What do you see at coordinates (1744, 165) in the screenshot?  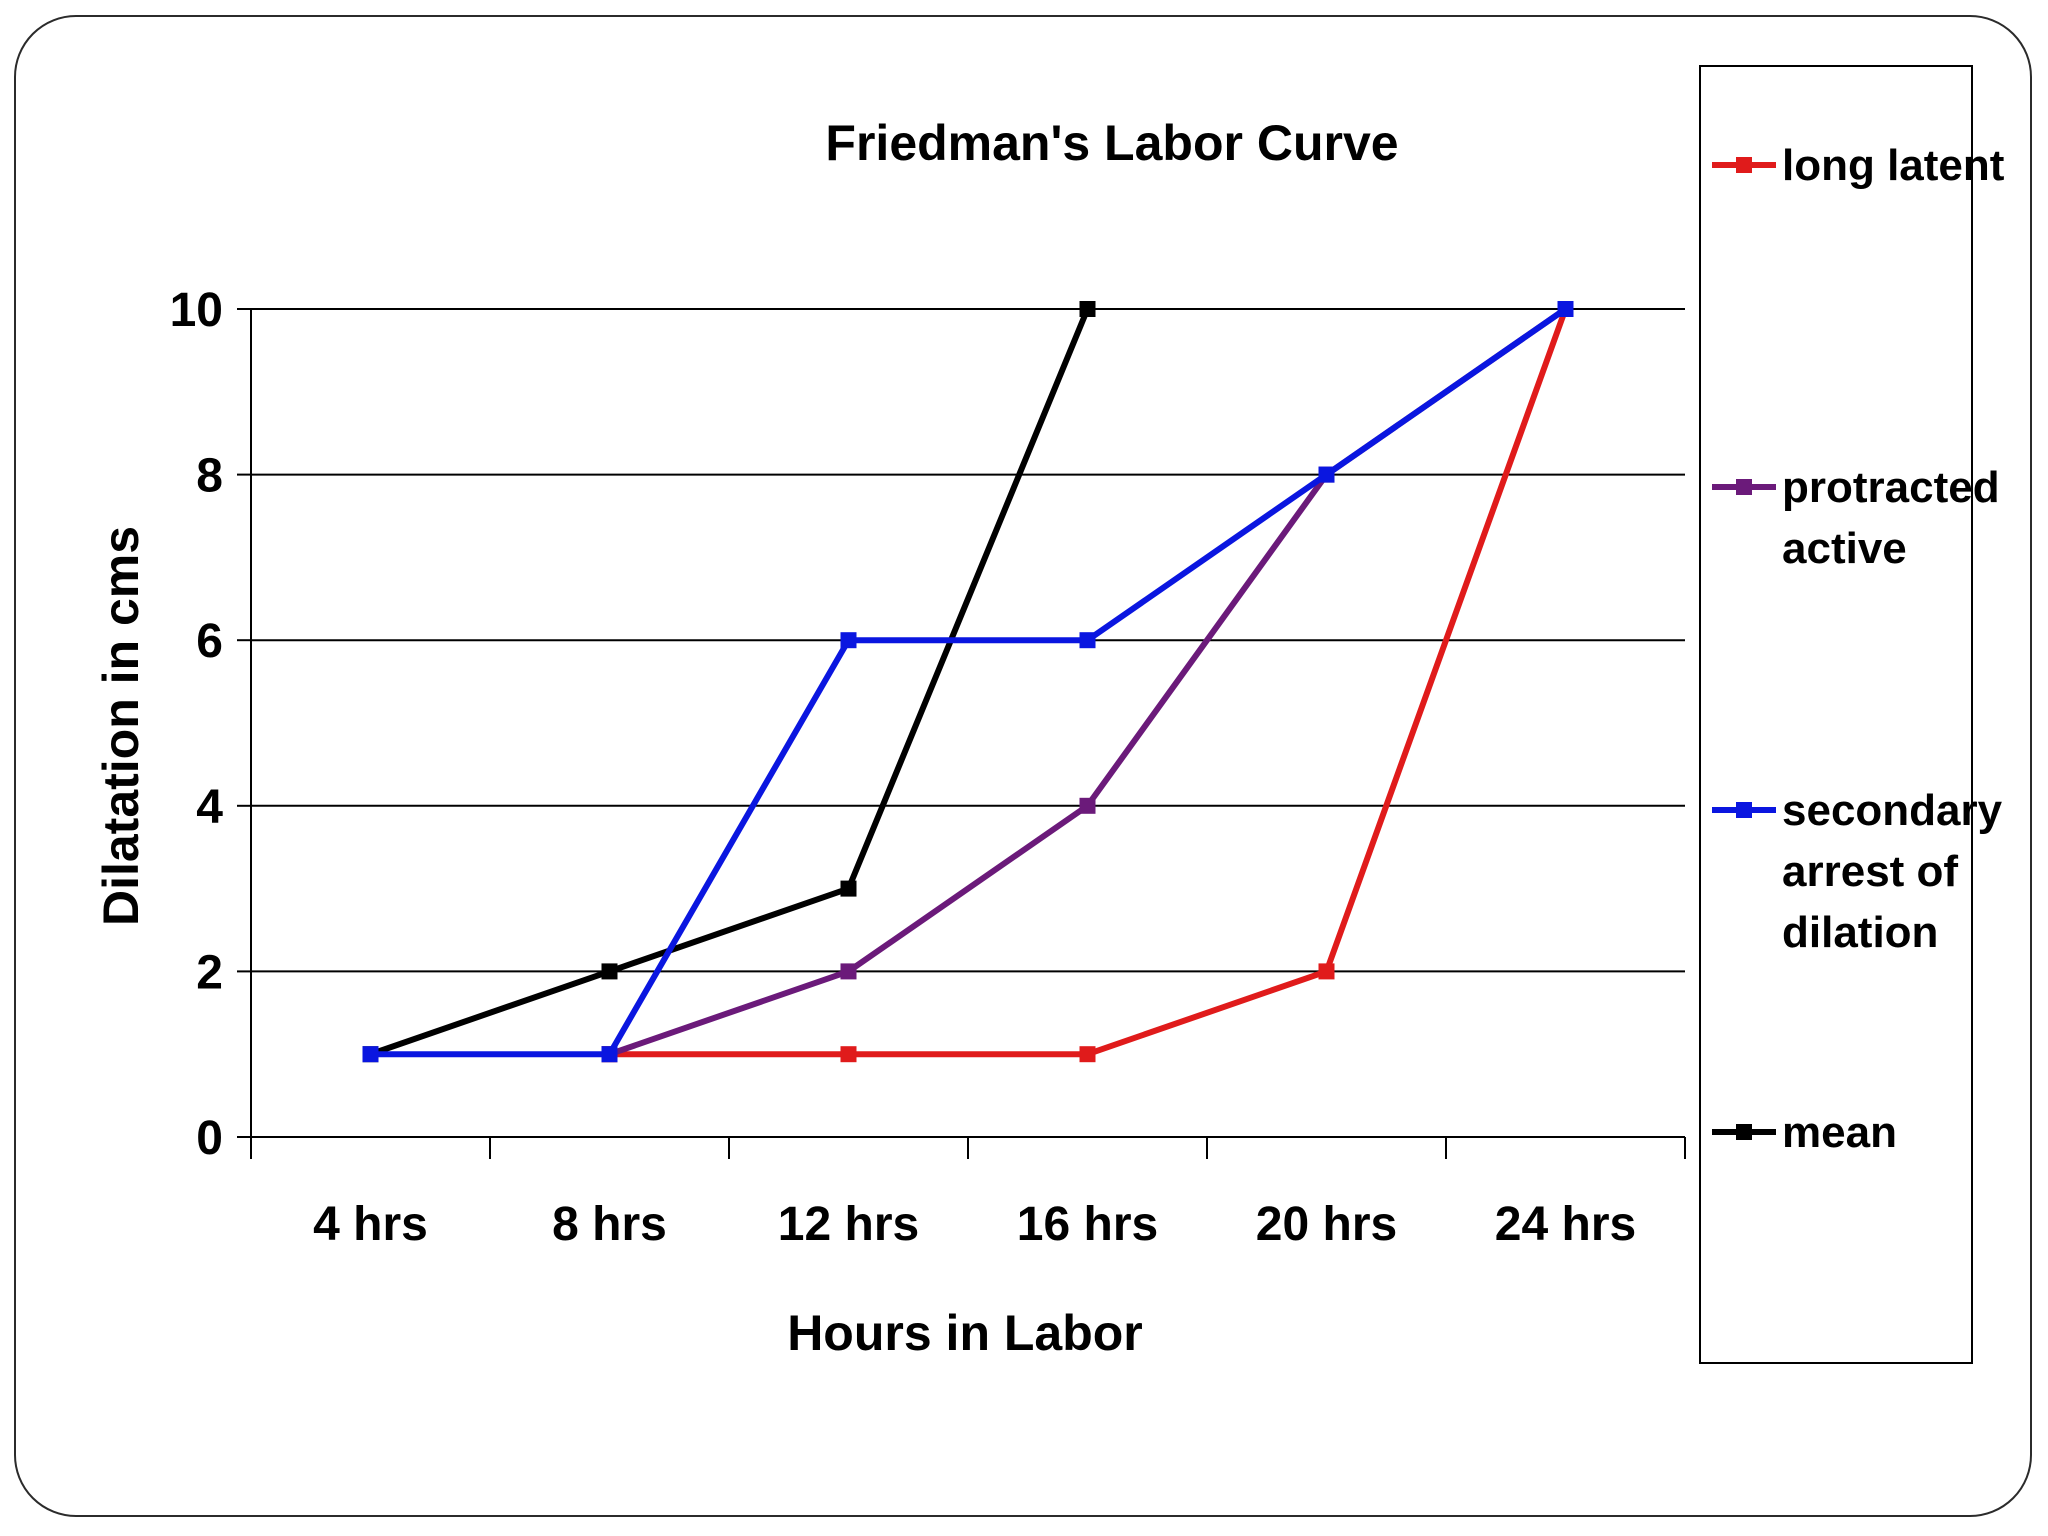 I see `legend-marker-long-latent` at bounding box center [1744, 165].